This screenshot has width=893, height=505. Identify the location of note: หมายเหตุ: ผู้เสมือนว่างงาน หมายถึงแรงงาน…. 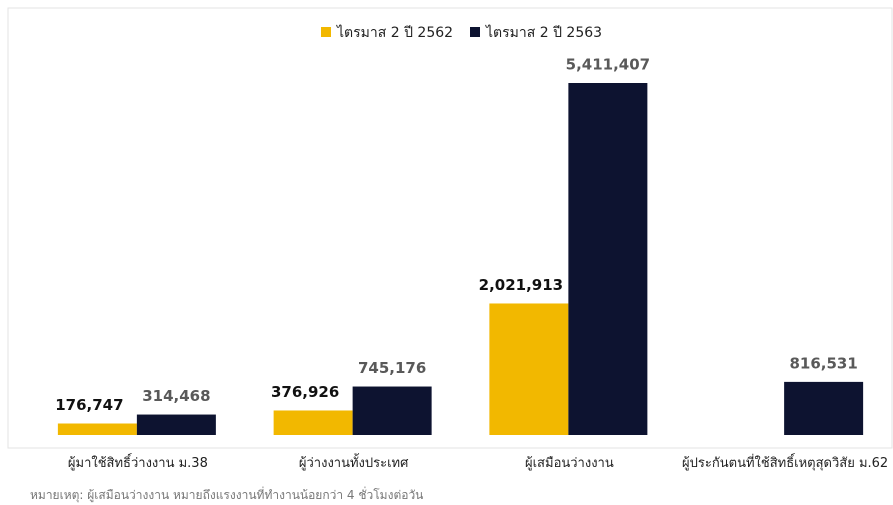
(227, 495).